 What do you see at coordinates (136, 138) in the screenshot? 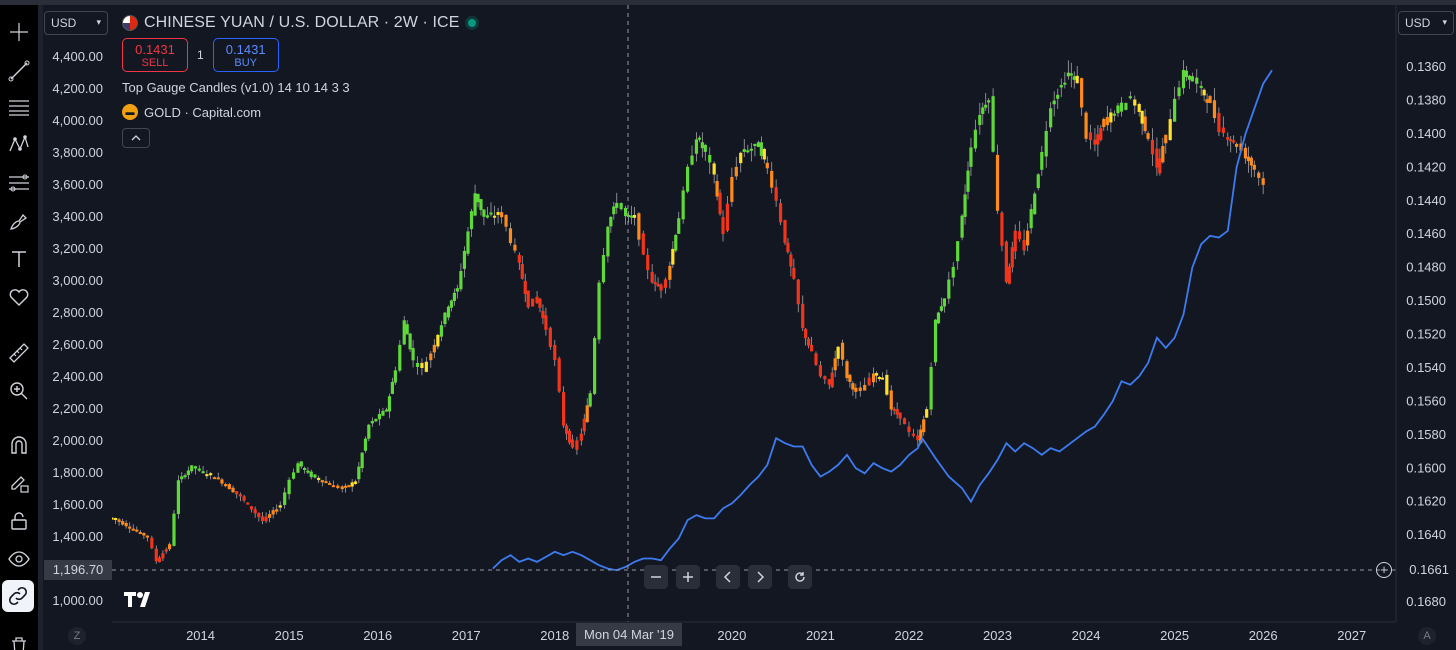
I see `collapse-legend-button` at bounding box center [136, 138].